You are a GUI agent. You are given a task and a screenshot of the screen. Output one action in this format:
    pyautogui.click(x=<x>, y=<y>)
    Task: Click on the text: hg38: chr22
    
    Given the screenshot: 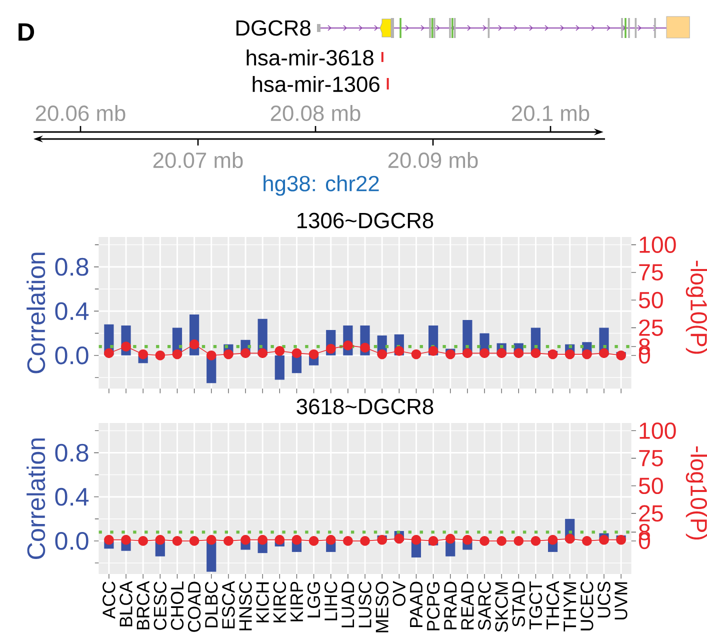 What is the action you would take?
    pyautogui.click(x=321, y=185)
    